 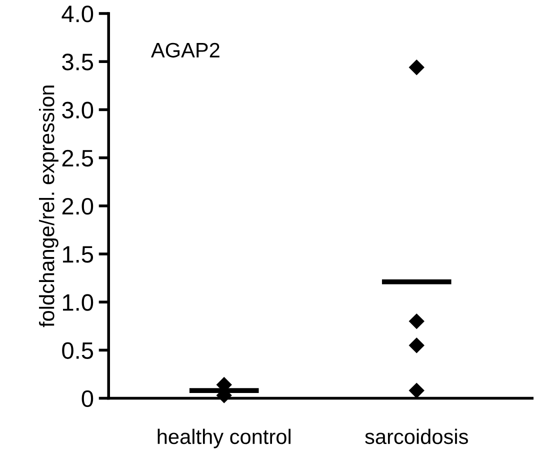 I want to click on y-tick-label: 1.5, so click(x=78, y=254).